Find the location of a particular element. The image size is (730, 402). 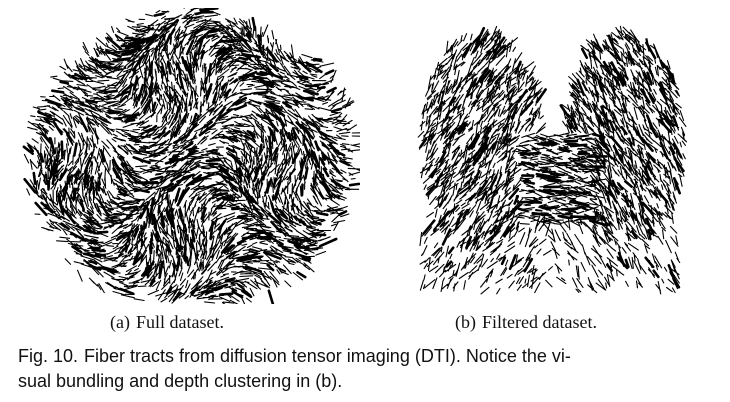

subcaption-a-label: Full dataset. is located at coordinates (180, 322).